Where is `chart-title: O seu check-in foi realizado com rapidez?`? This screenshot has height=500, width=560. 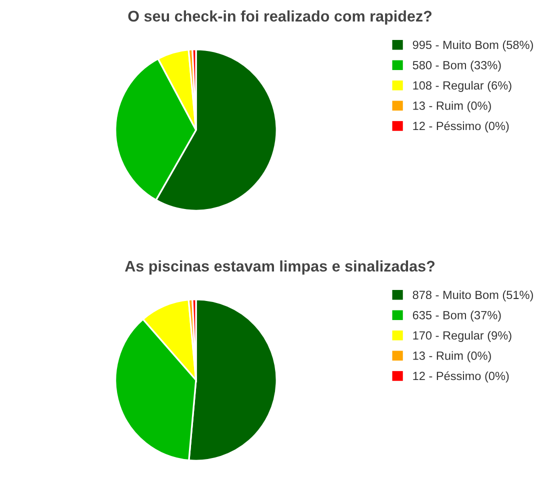
chart-title: O seu check-in foi realizado com rapidez? is located at coordinates (280, 17).